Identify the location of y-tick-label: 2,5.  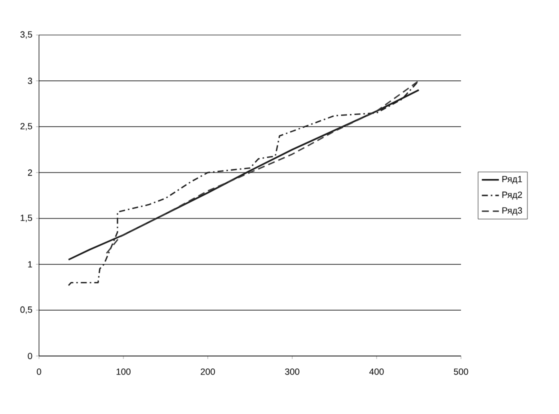
(26, 126).